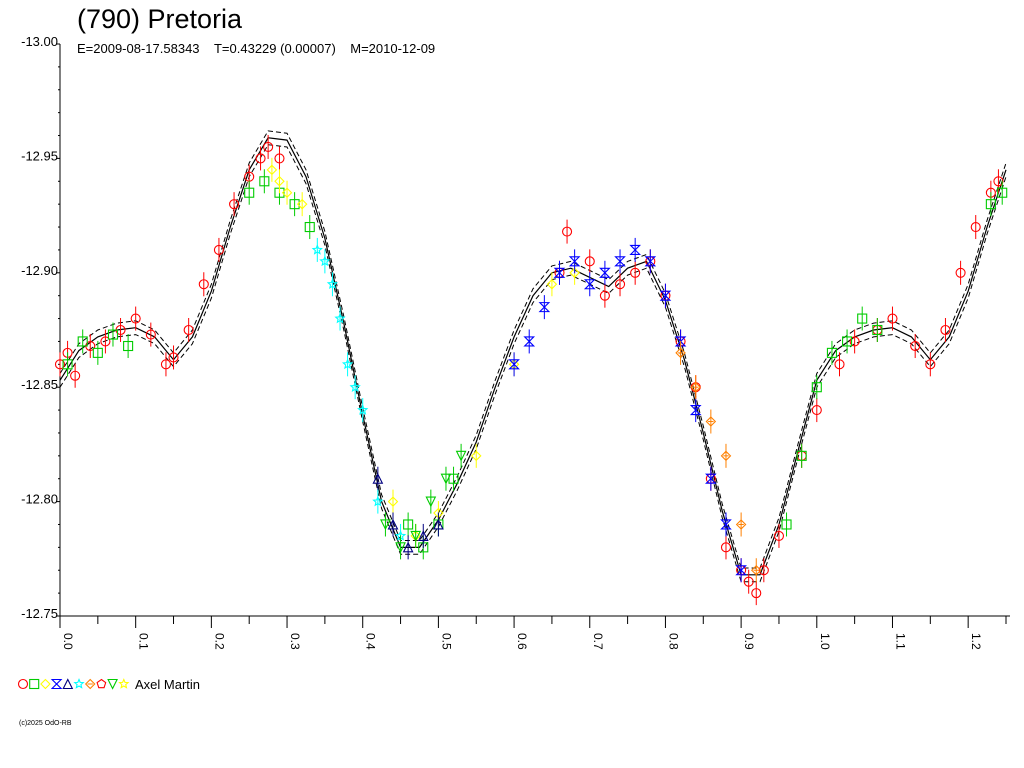 This screenshot has height=768, width=1024. What do you see at coordinates (446, 641) in the screenshot?
I see `x-tick-label: 0.5` at bounding box center [446, 641].